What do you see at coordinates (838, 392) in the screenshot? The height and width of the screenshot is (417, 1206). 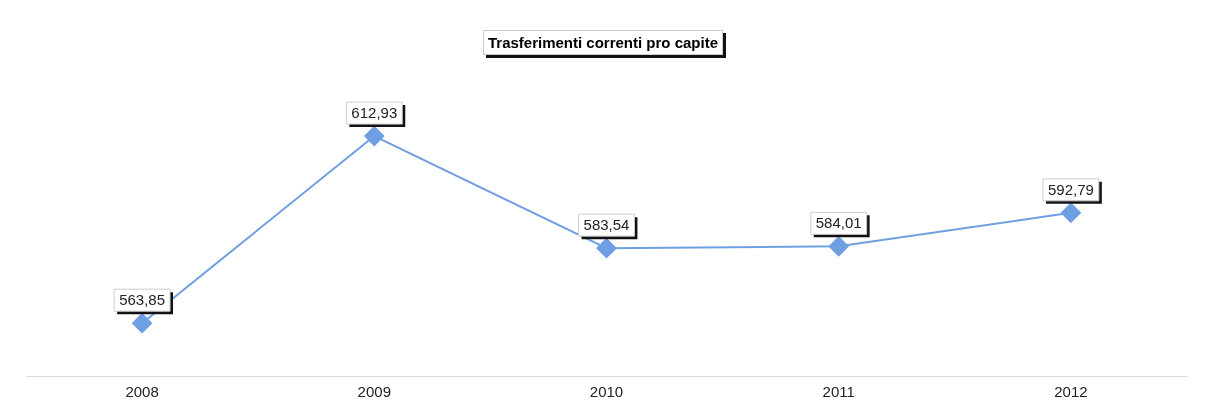 I see `x-tick-label: 2011` at bounding box center [838, 392].